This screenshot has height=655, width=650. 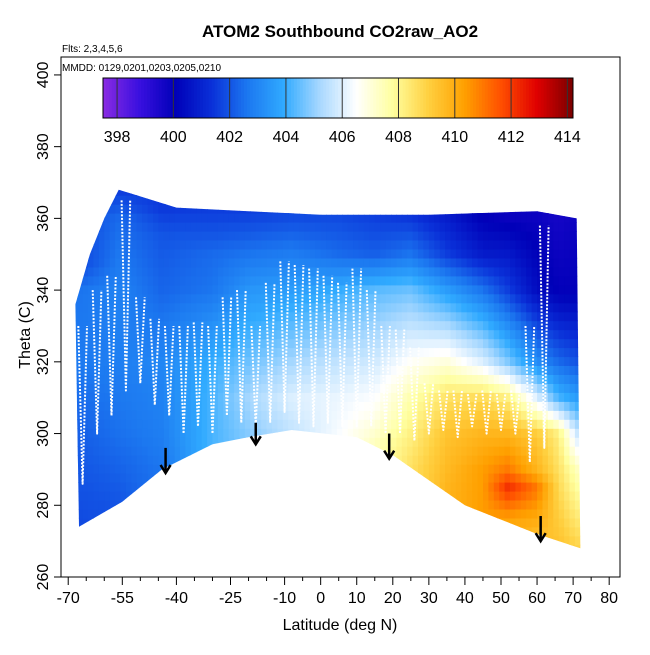 What do you see at coordinates (398, 137) in the screenshot?
I see `colorbar-tick-label: 408` at bounding box center [398, 137].